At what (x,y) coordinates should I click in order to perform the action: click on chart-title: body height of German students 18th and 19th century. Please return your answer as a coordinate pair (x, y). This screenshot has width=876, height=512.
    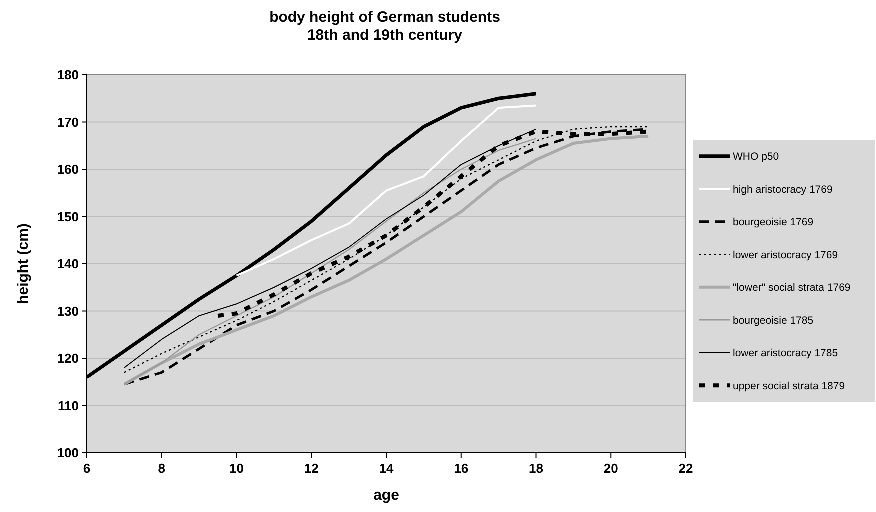
    Looking at the image, I should click on (385, 26).